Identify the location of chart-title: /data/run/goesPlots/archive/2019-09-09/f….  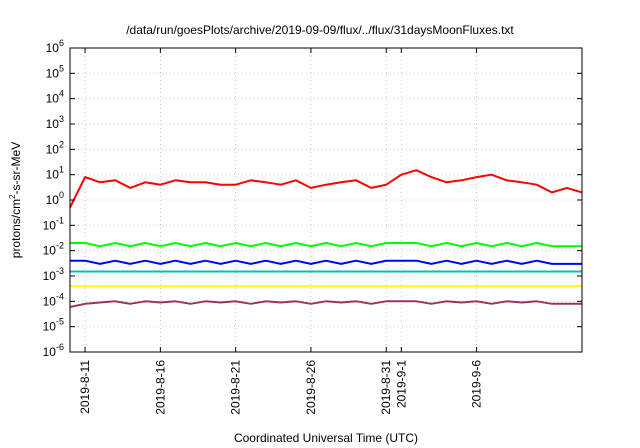
(320, 30).